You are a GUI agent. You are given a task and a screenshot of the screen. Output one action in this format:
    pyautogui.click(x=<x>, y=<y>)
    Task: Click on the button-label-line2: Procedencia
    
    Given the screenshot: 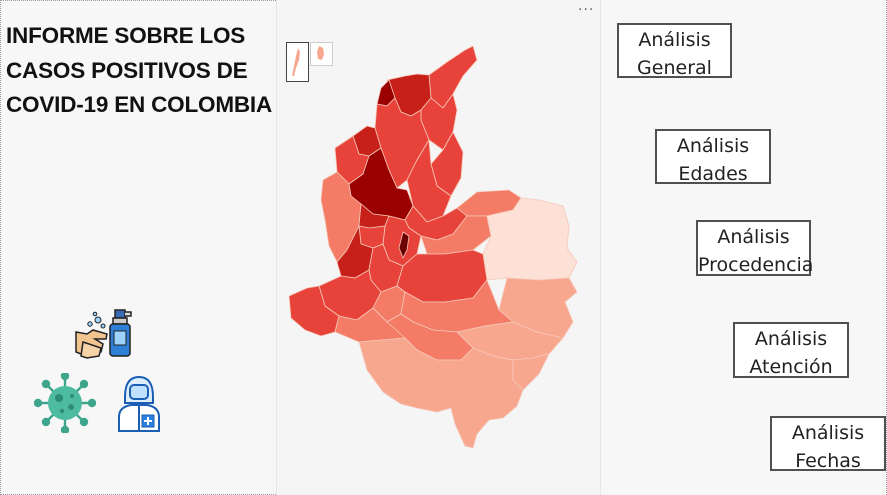 What is the action you would take?
    pyautogui.click(x=756, y=265)
    